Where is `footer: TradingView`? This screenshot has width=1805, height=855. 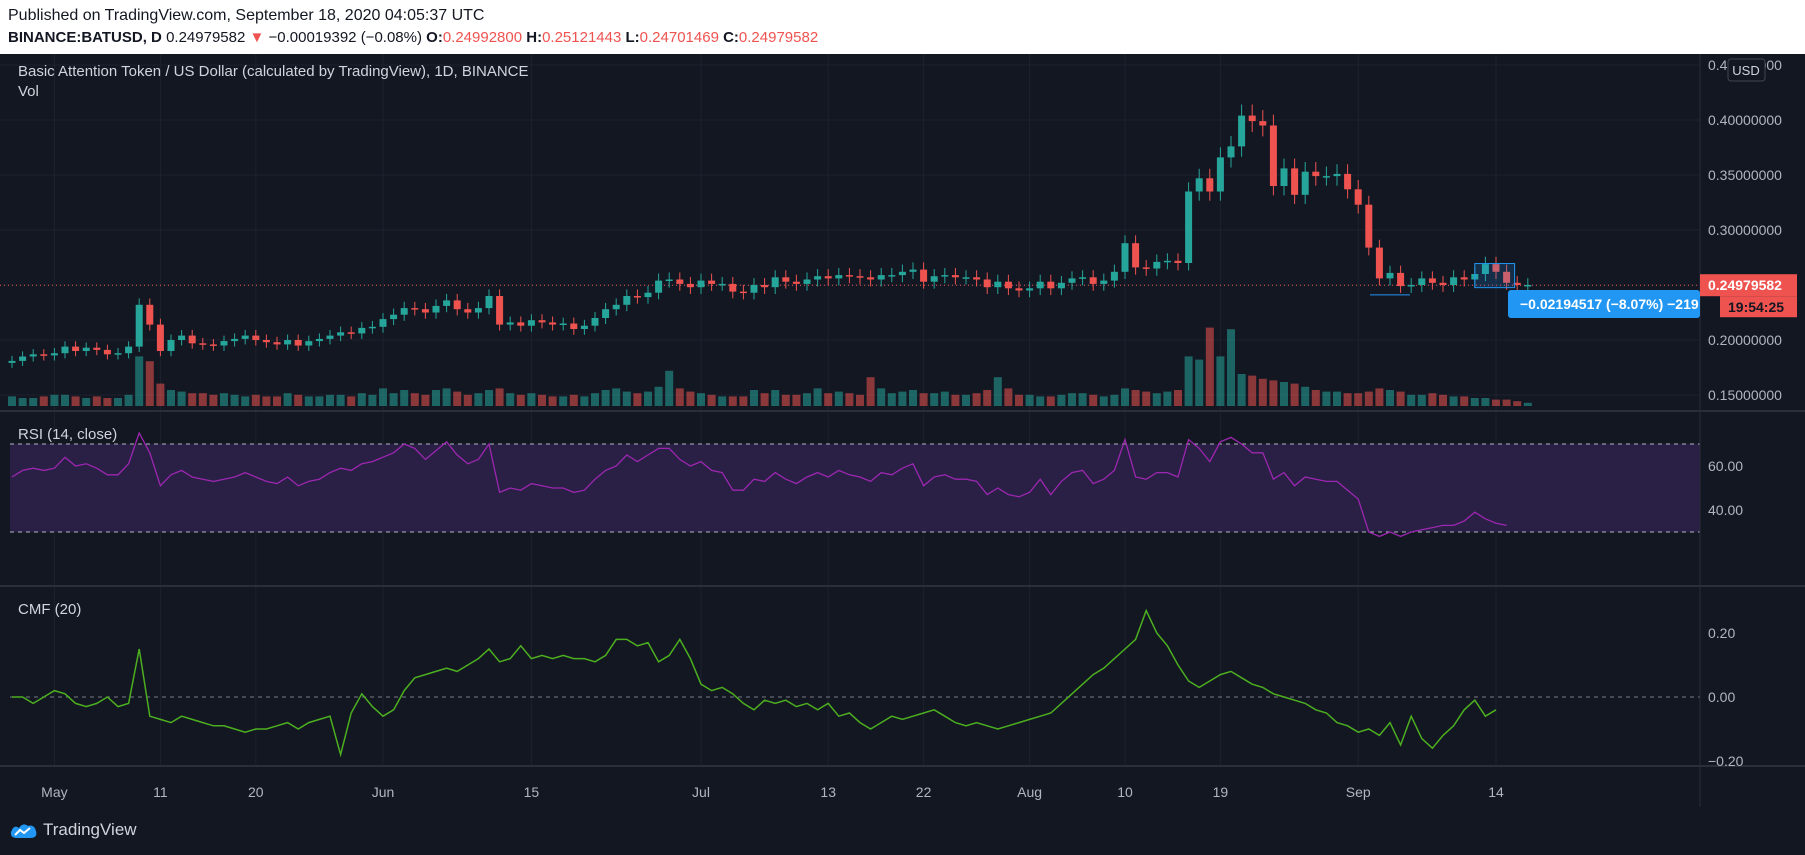
footer: TradingView is located at coordinates (902, 831).